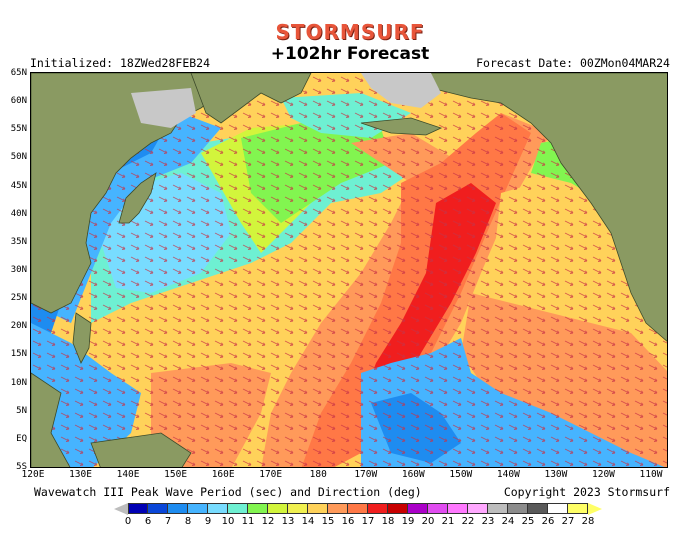 The width and height of the screenshot is (700, 540). I want to click on lat-label: 40N, so click(18, 213).